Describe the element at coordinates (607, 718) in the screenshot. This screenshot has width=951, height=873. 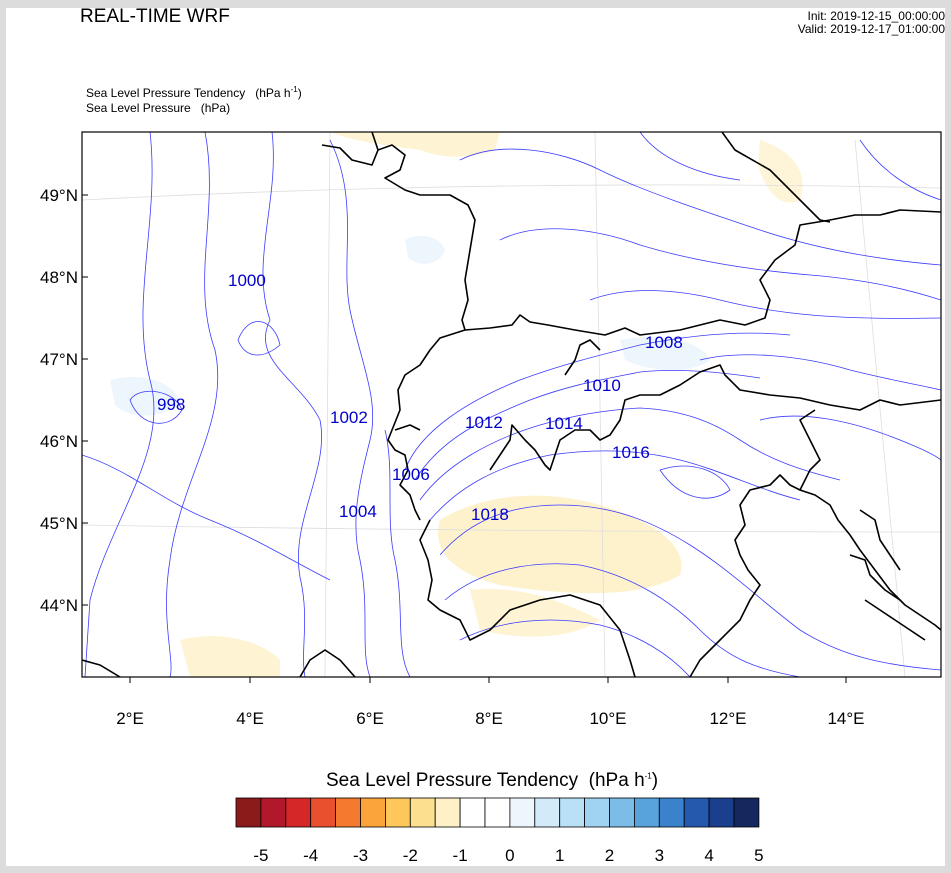
I see `lon-label: 10°E` at that location.